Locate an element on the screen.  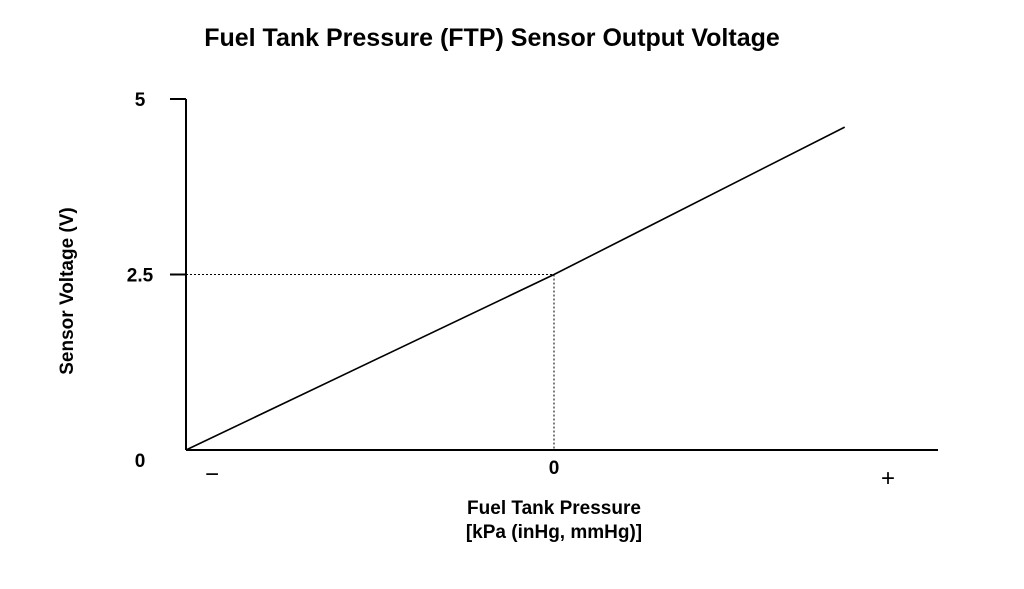
x-axis-label-line2: [kPa (inHg, mmHg)] is located at coordinates (554, 532).